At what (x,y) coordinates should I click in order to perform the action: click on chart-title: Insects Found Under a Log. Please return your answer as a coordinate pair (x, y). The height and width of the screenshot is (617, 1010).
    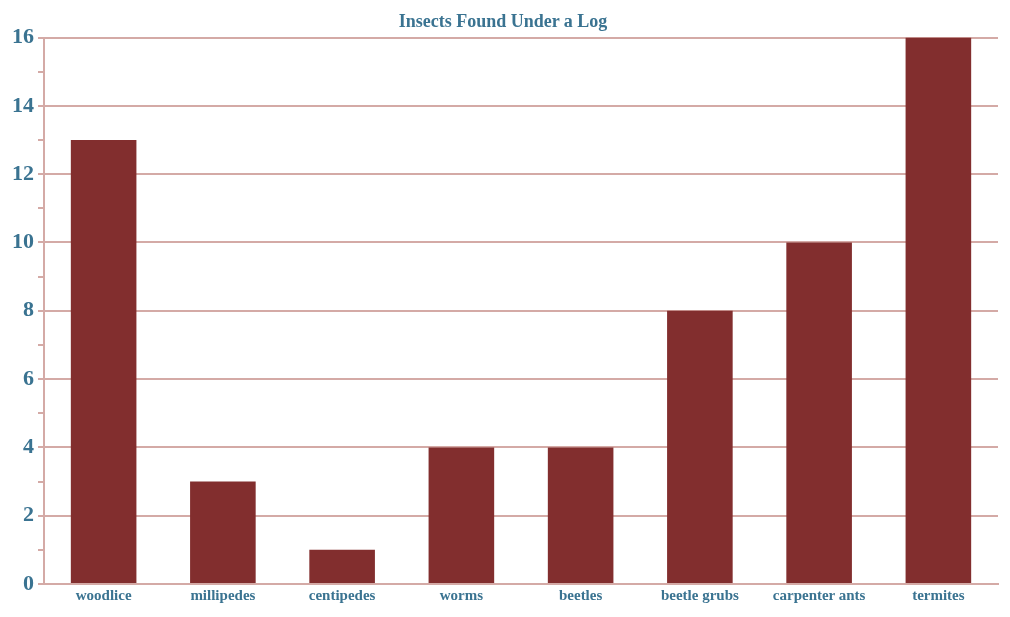
    Looking at the image, I should click on (503, 21).